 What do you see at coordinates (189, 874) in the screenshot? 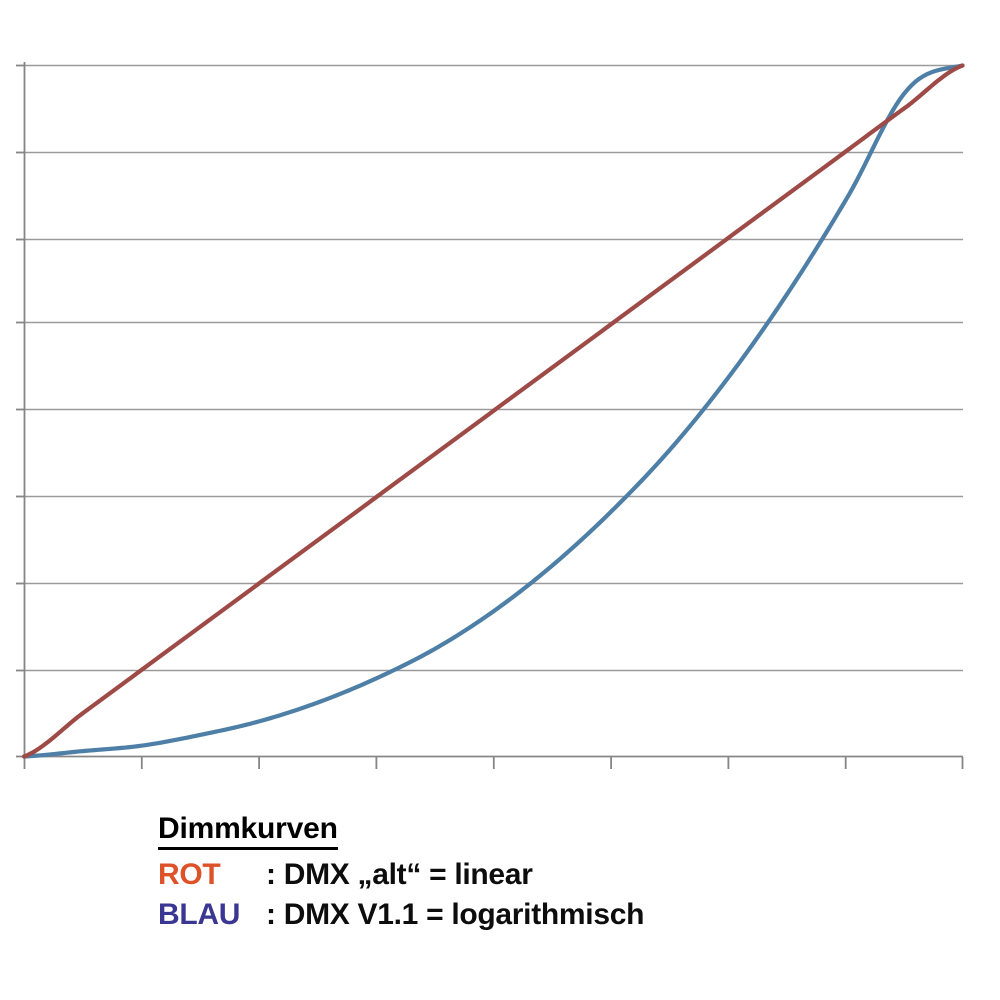
I see `legend-key-rot: ROT` at bounding box center [189, 874].